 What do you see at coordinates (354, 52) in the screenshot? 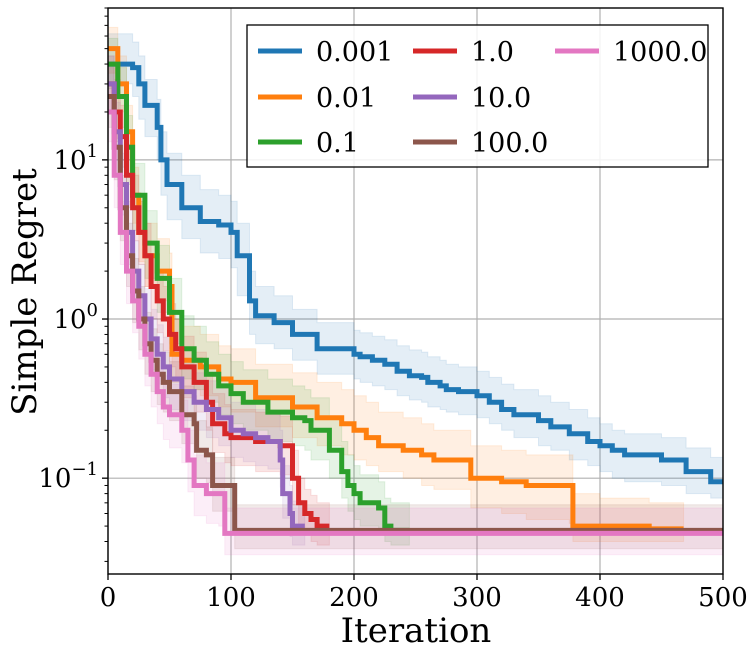
I see `legend-label: 0.001` at bounding box center [354, 52].